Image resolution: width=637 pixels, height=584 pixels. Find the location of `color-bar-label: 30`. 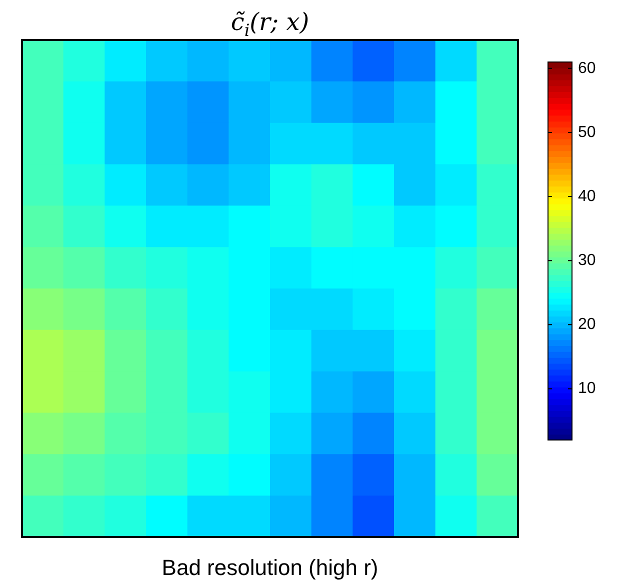

color-bar-label: 30 is located at coordinates (587, 261).